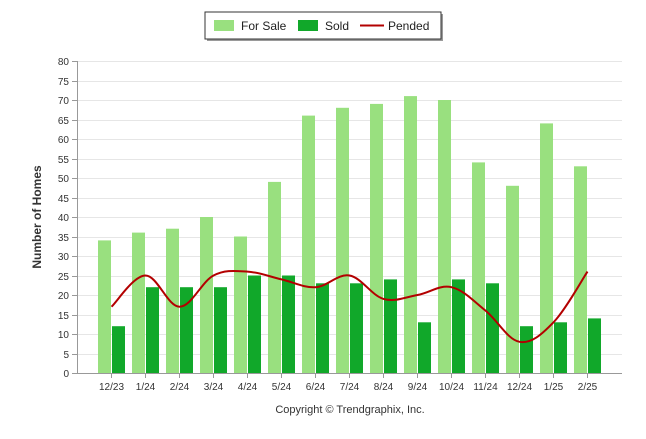 The image size is (646, 439). I want to click on x-tick-label: 11/24, so click(485, 387).